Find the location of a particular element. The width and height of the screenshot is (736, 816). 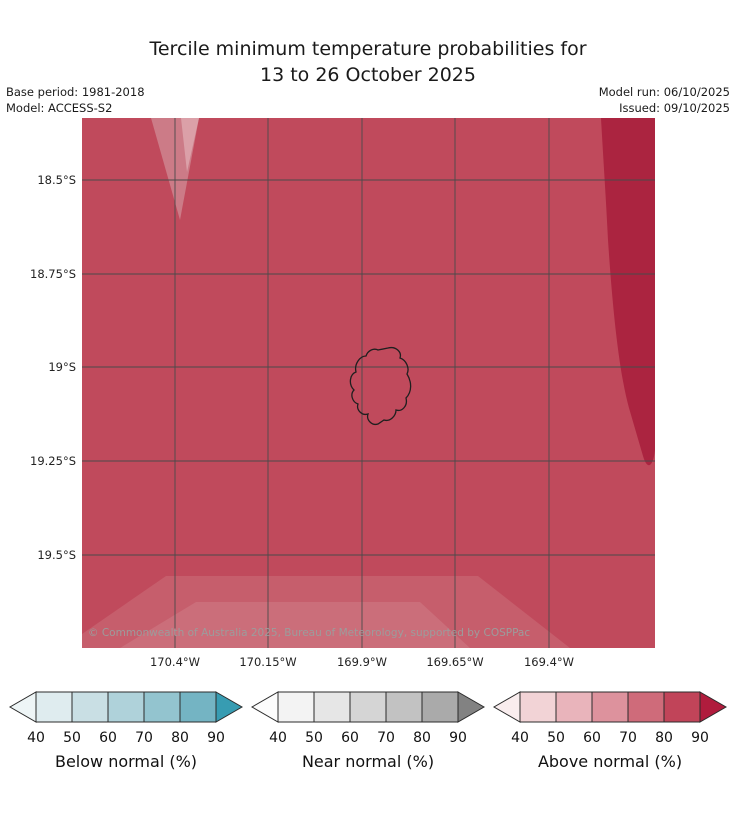

y-tick-label: 19°S is located at coordinates (62, 367).